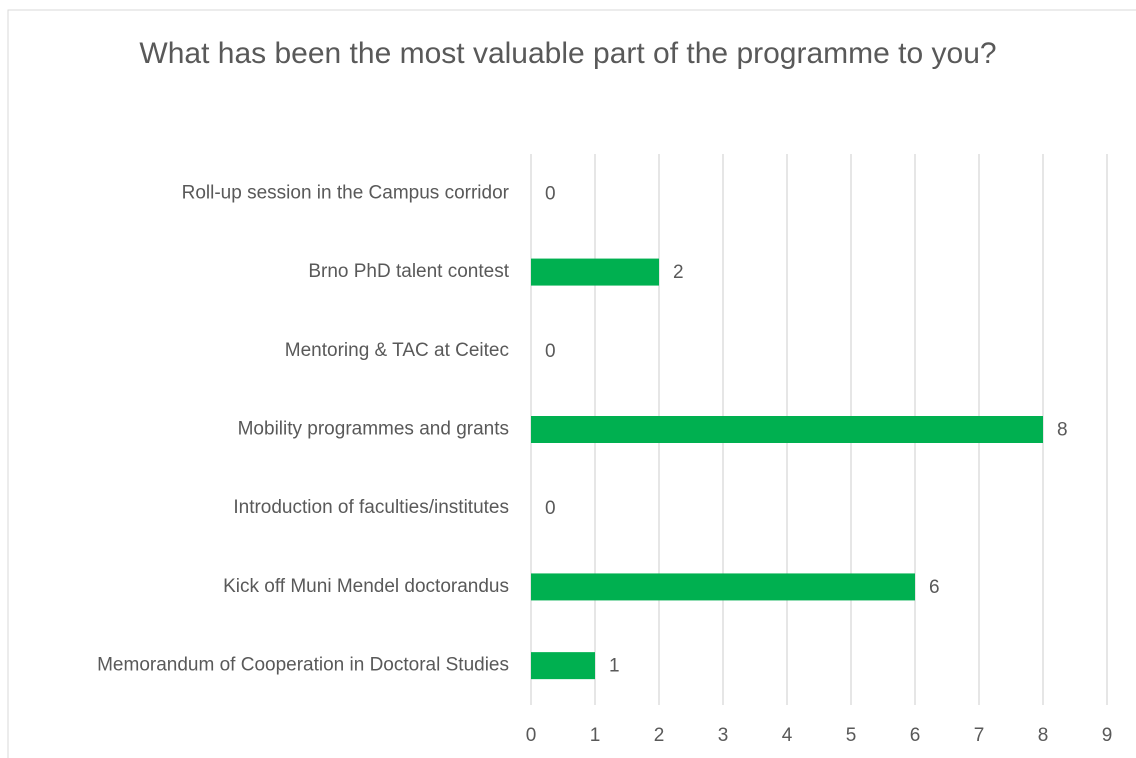 The height and width of the screenshot is (758, 1136). I want to click on x-tick-label: 7, so click(979, 735).